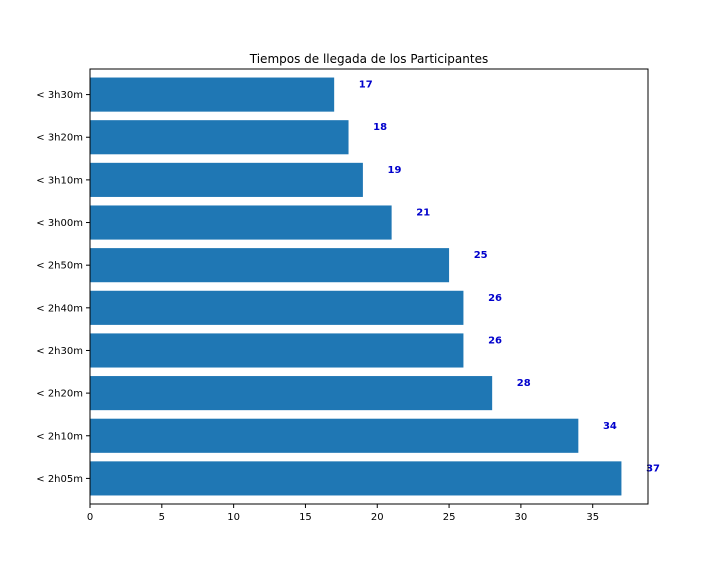 Image resolution: width=720 pixels, height=576 pixels. What do you see at coordinates (59, 180) in the screenshot?
I see `y-tick-label: < 3h10m` at bounding box center [59, 180].